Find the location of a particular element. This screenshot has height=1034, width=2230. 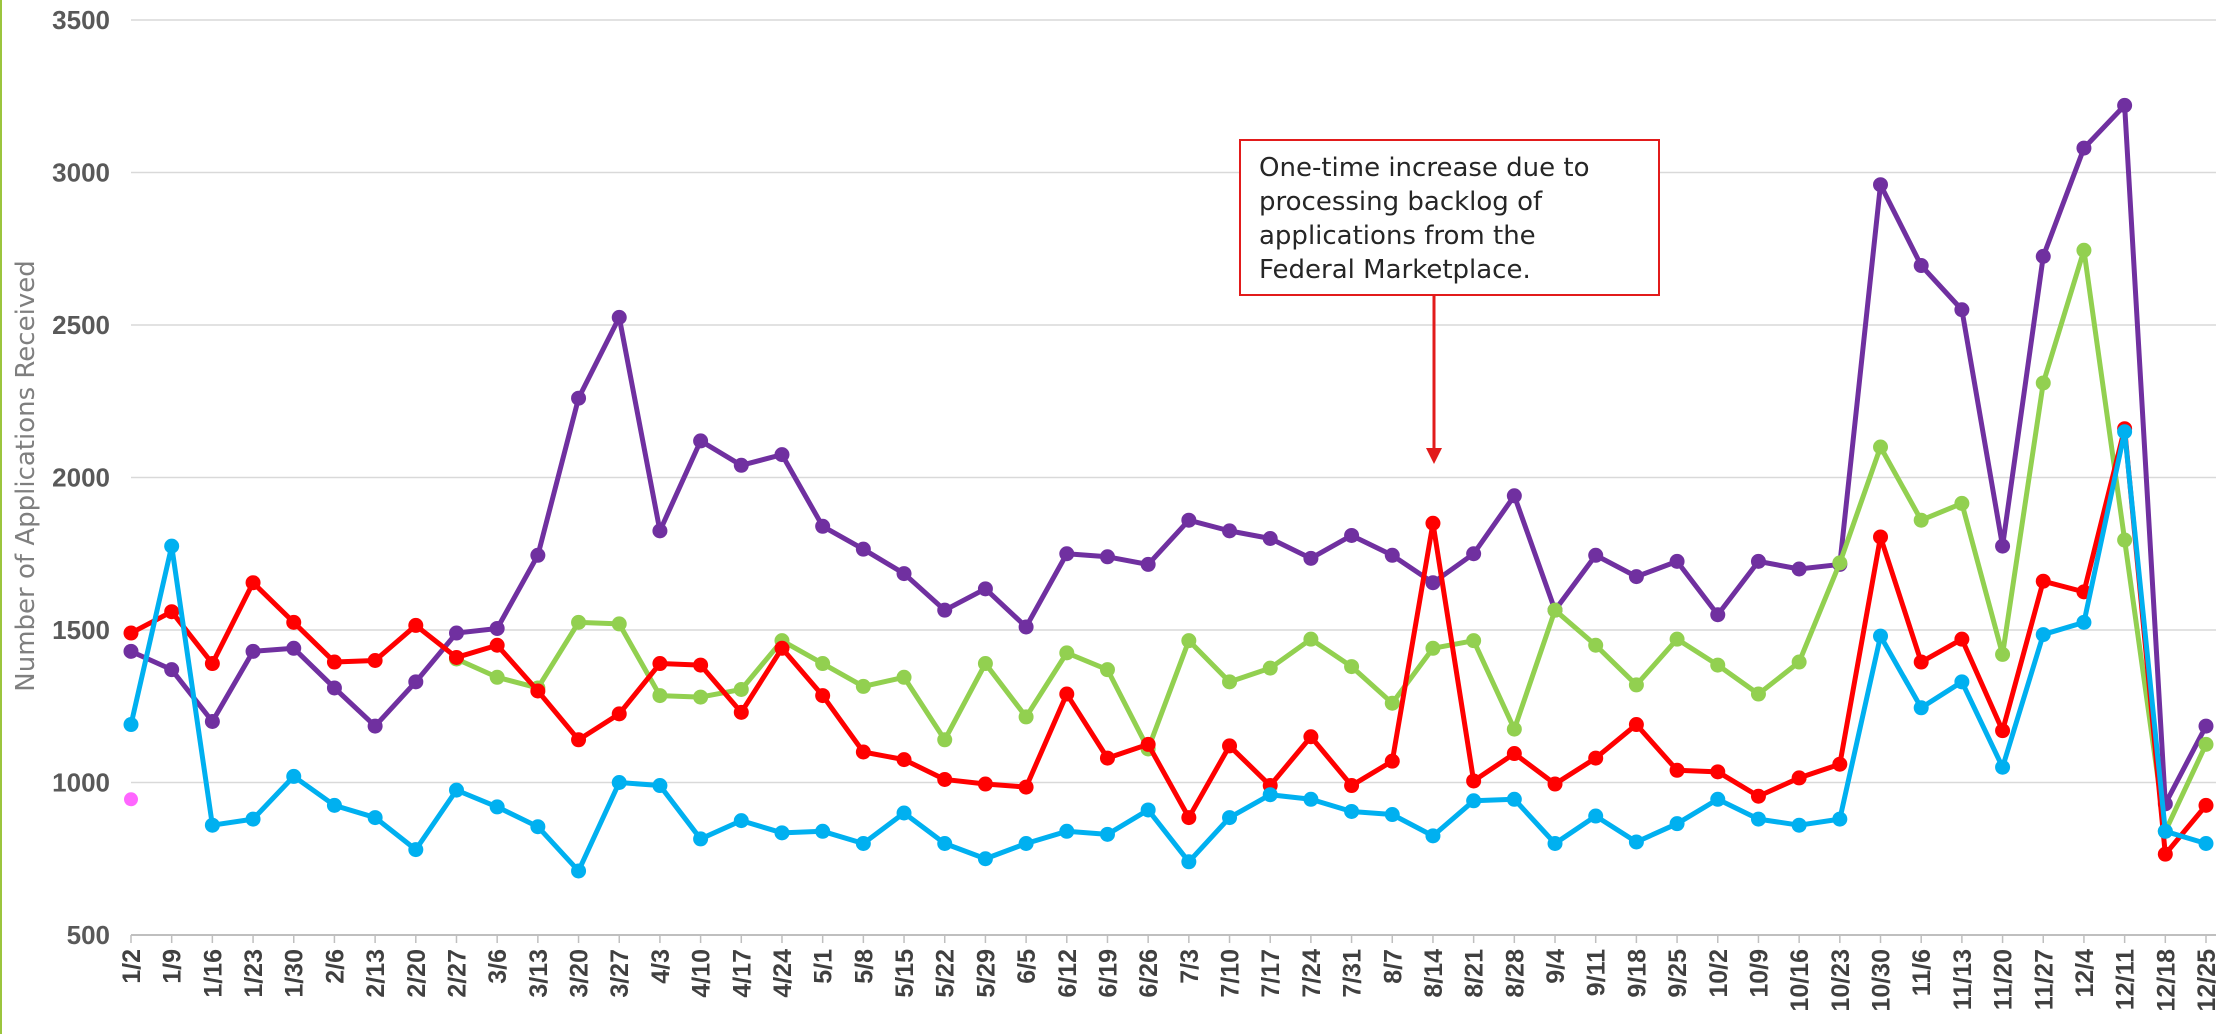

x-tick-label: 11/27 is located at coordinates (2044, 979).